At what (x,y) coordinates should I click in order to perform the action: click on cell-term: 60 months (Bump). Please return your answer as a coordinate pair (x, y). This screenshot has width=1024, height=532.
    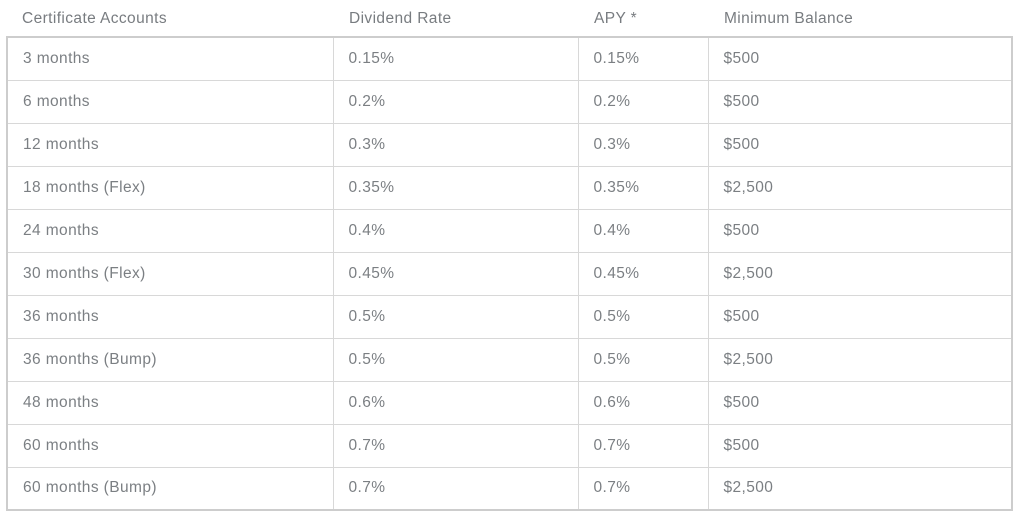
    Looking at the image, I should click on (170, 488).